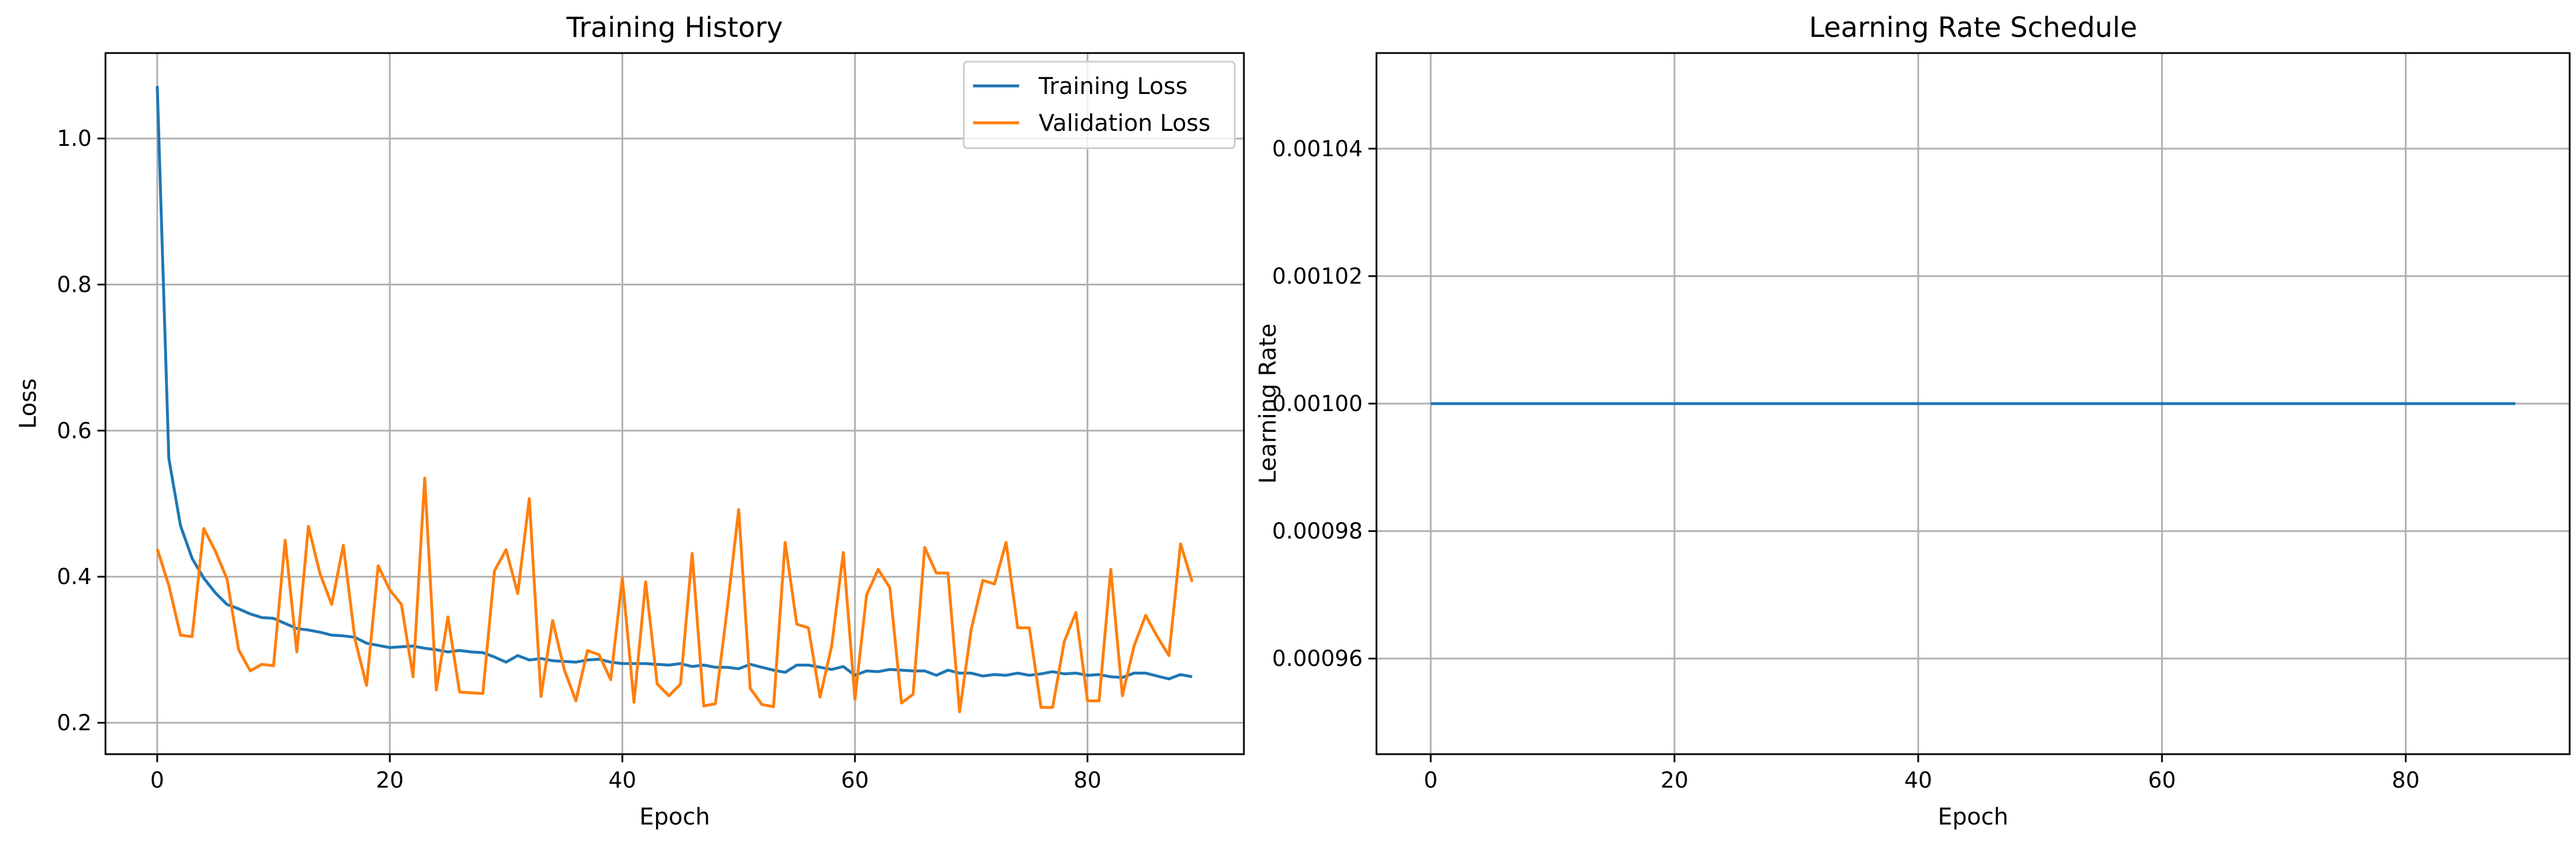 The height and width of the screenshot is (847, 2576). What do you see at coordinates (1124, 123) in the screenshot?
I see `legend-label-validation-loss: Validation Loss` at bounding box center [1124, 123].